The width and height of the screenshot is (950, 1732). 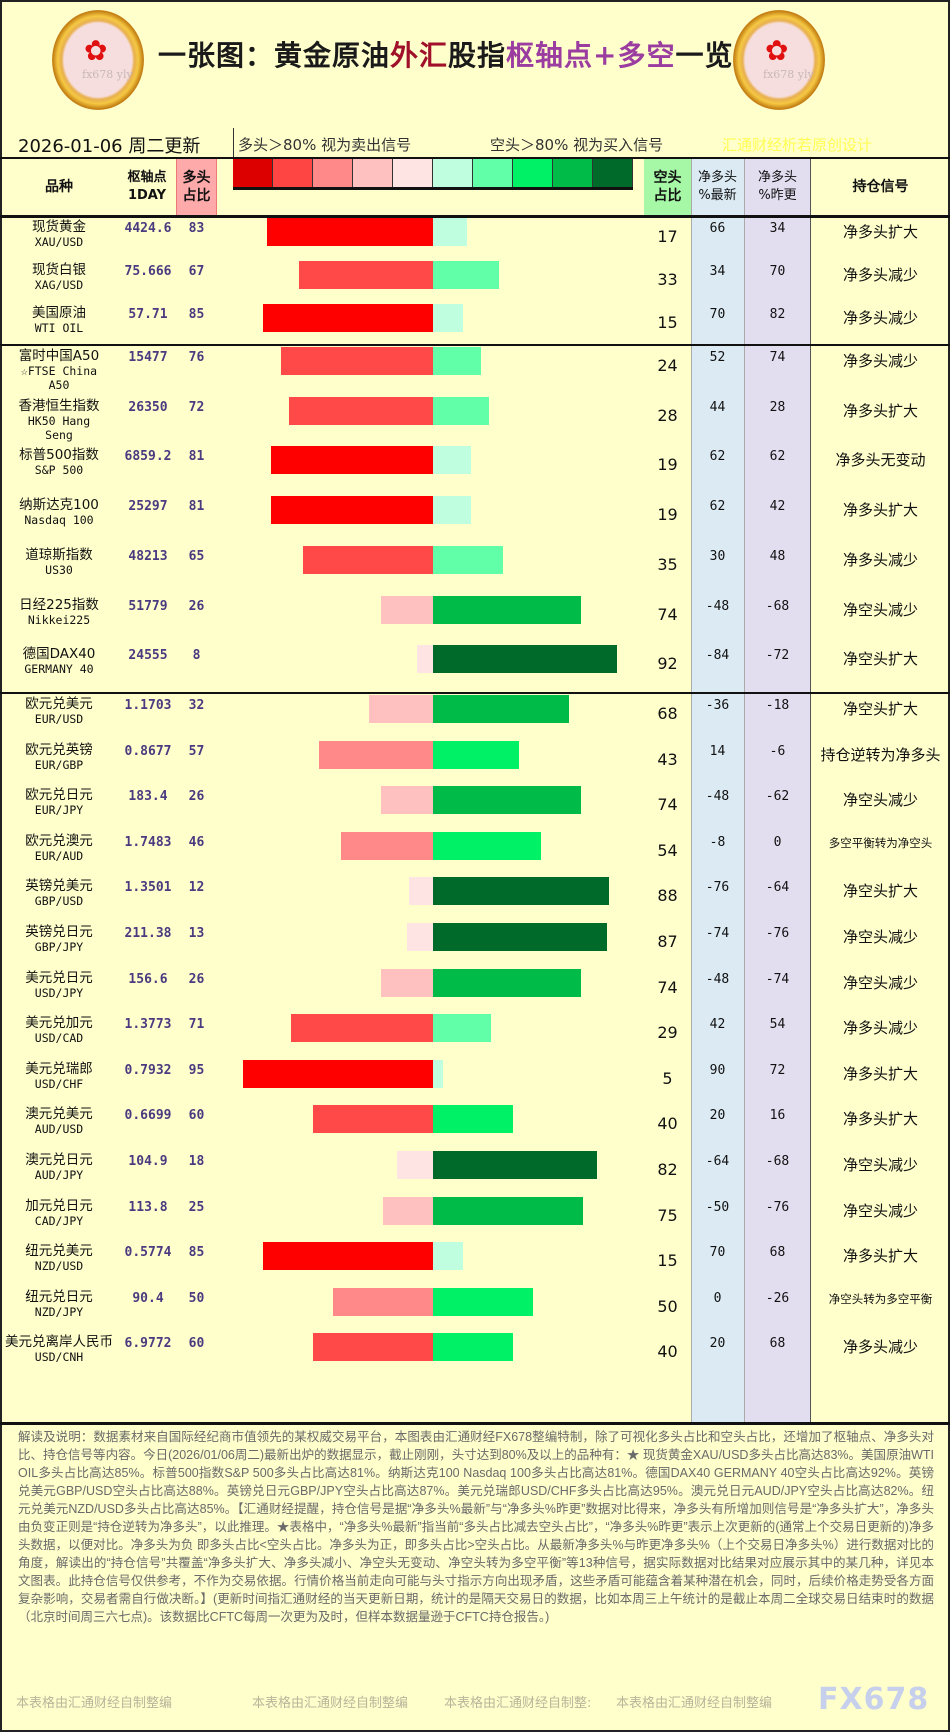 I want to click on long-percent: 81, so click(x=196, y=507).